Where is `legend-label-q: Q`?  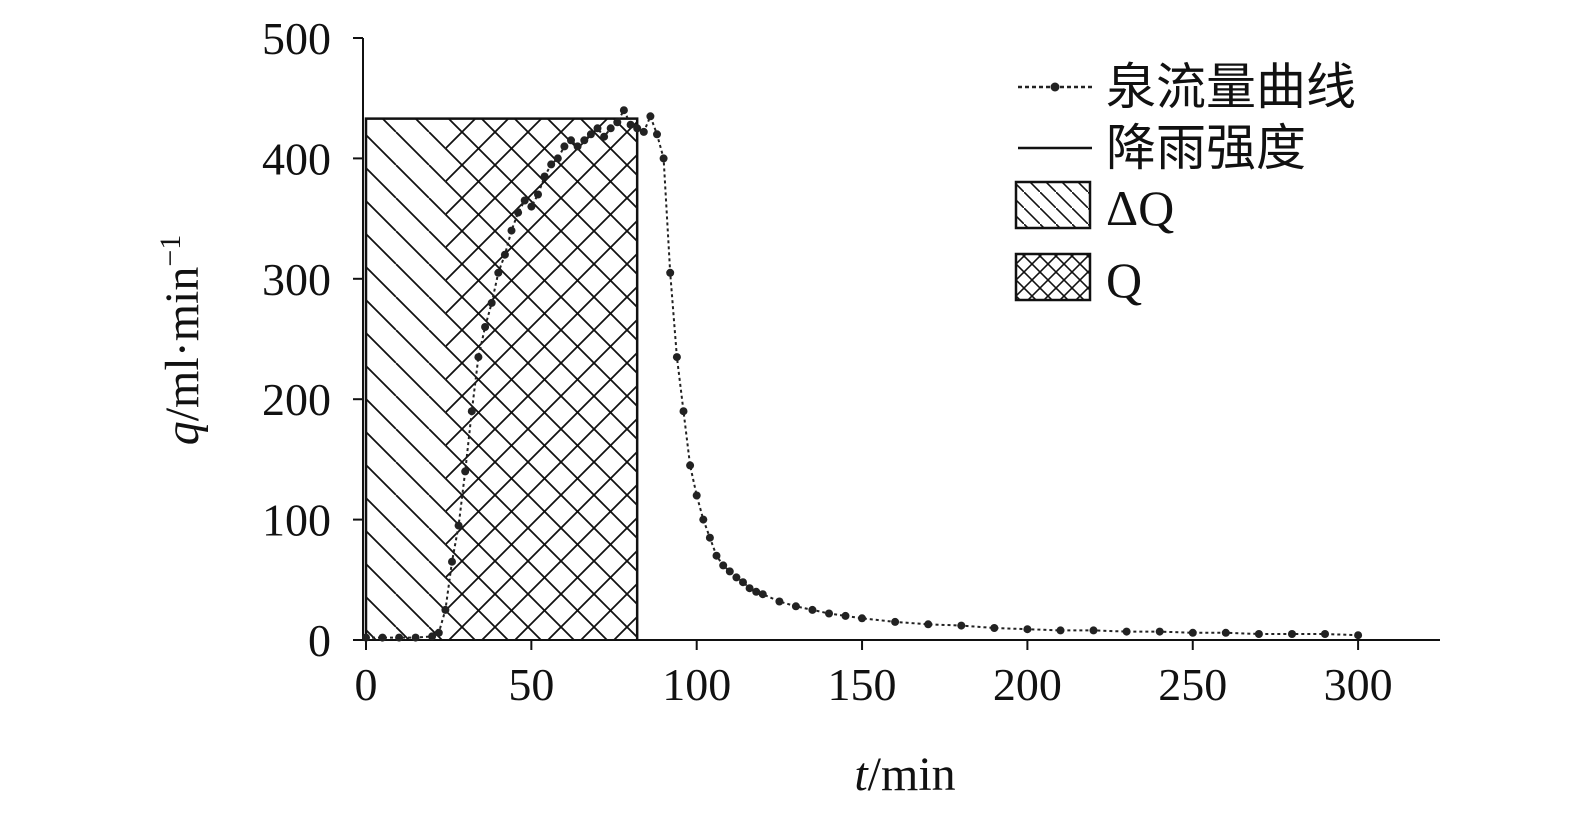
legend-label-q: Q is located at coordinates (1124, 280).